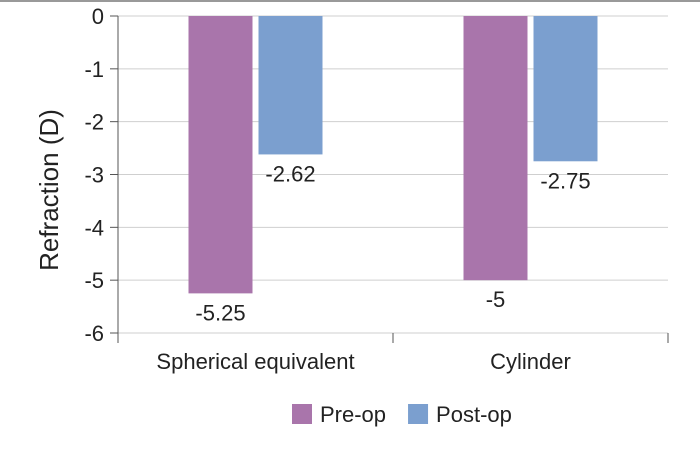 The image size is (700, 466). What do you see at coordinates (402, 414) in the screenshot?
I see `legend: Pre-op Post-op` at bounding box center [402, 414].